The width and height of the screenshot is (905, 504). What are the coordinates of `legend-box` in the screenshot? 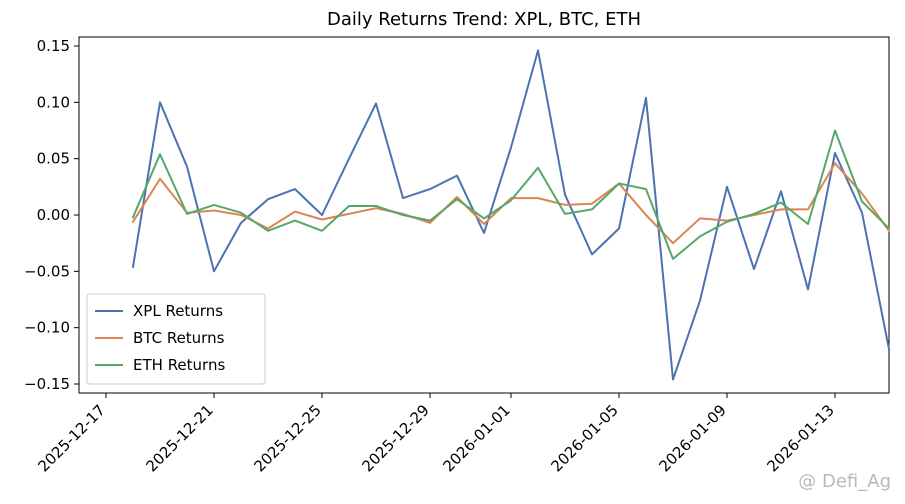 It's located at (176, 339).